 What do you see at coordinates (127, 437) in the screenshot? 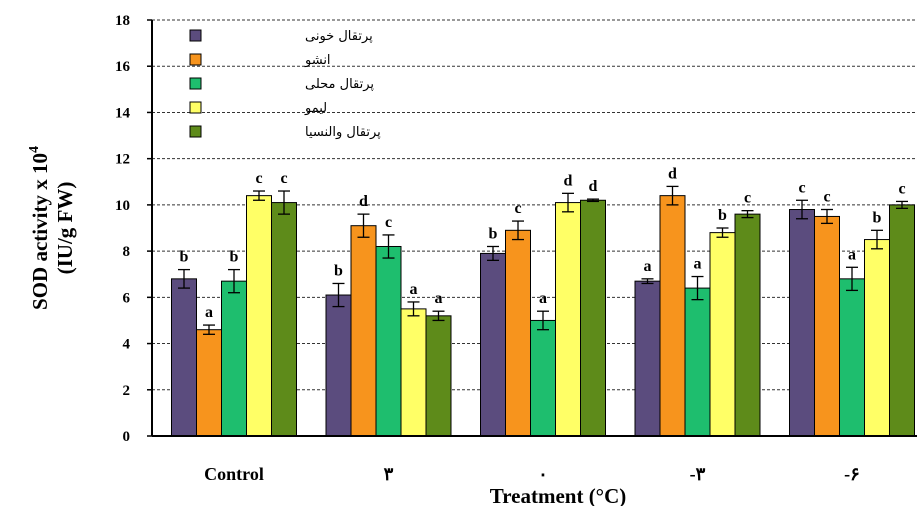
I see `y-tick-label: 0` at bounding box center [127, 437].